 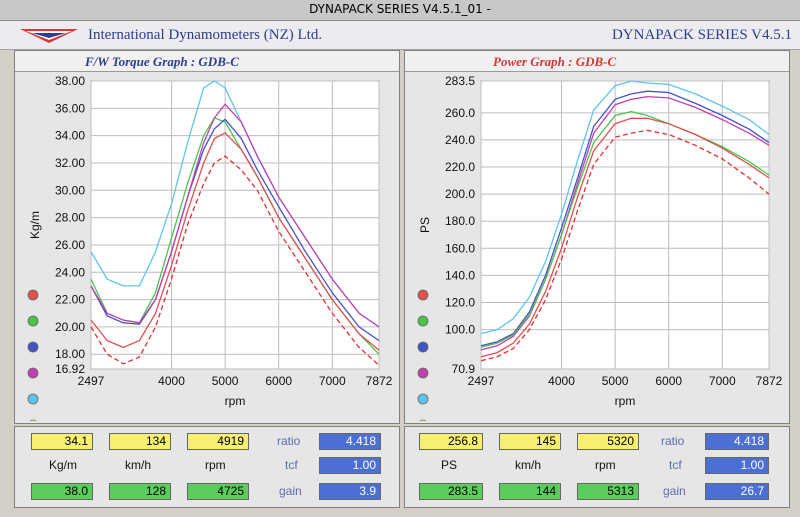 What do you see at coordinates (70, 218) in the screenshot?
I see `y-tick-label: 28.00` at bounding box center [70, 218].